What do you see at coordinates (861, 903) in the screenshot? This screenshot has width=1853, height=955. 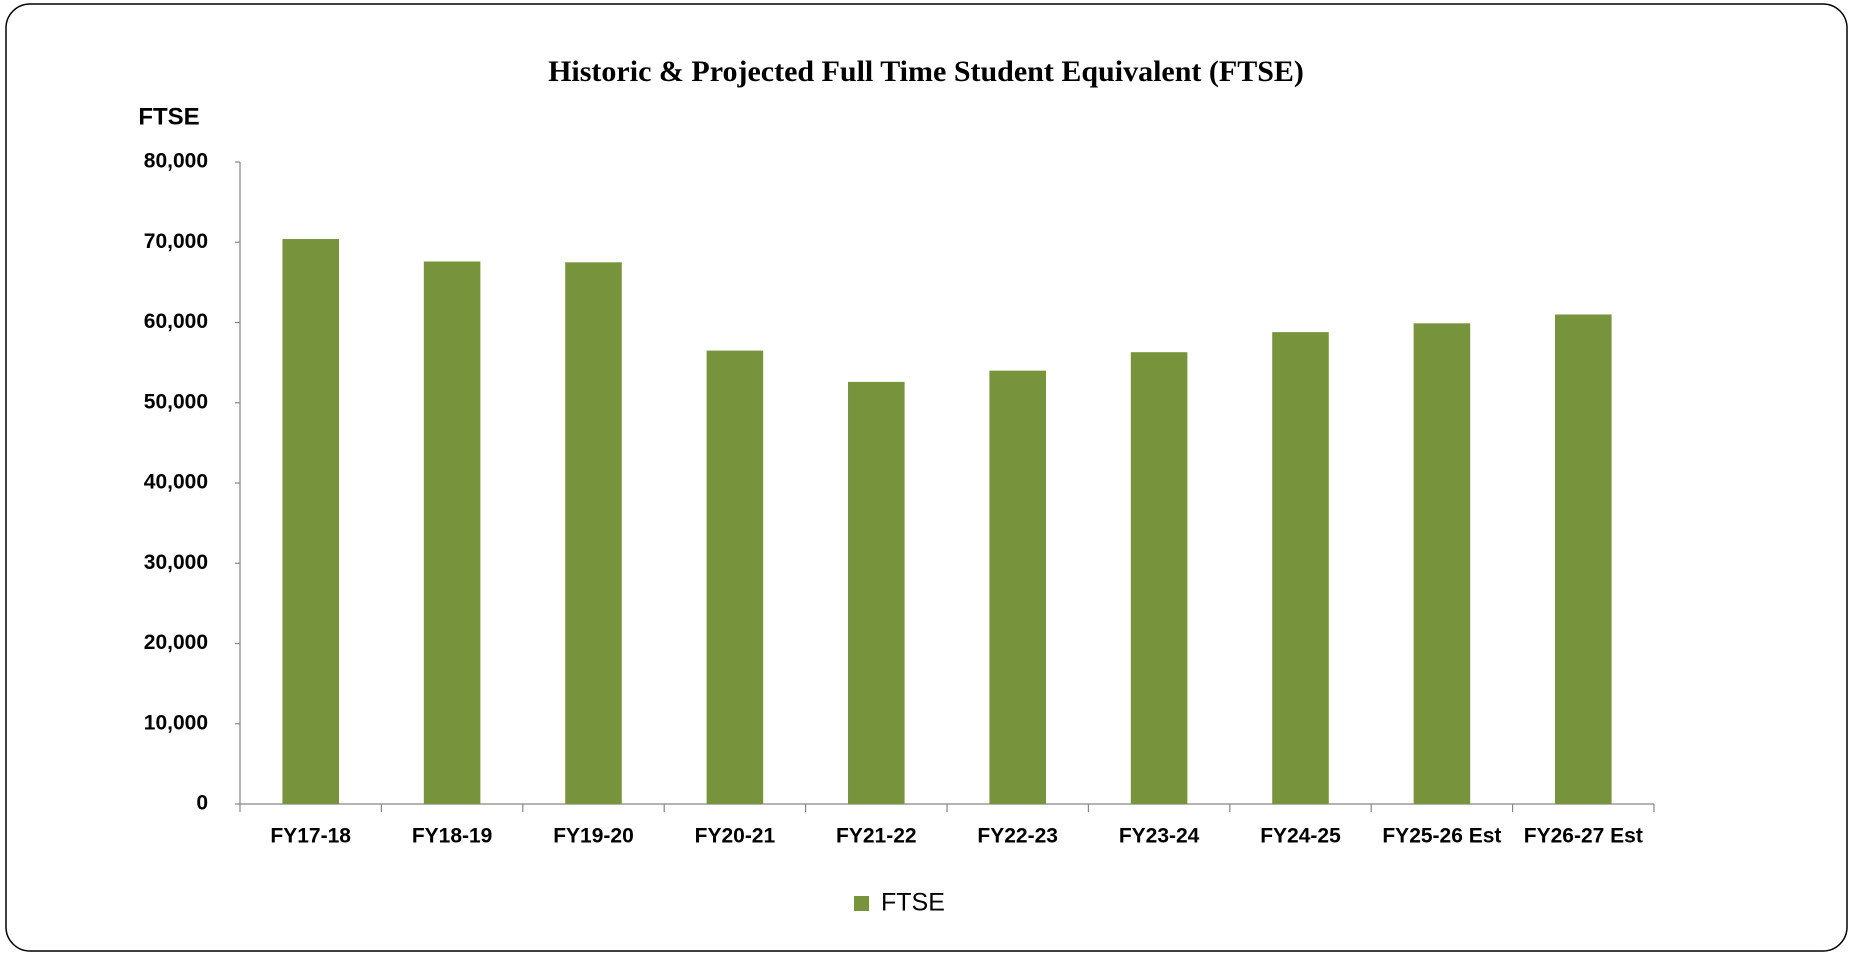 I see `legend-swatch` at bounding box center [861, 903].